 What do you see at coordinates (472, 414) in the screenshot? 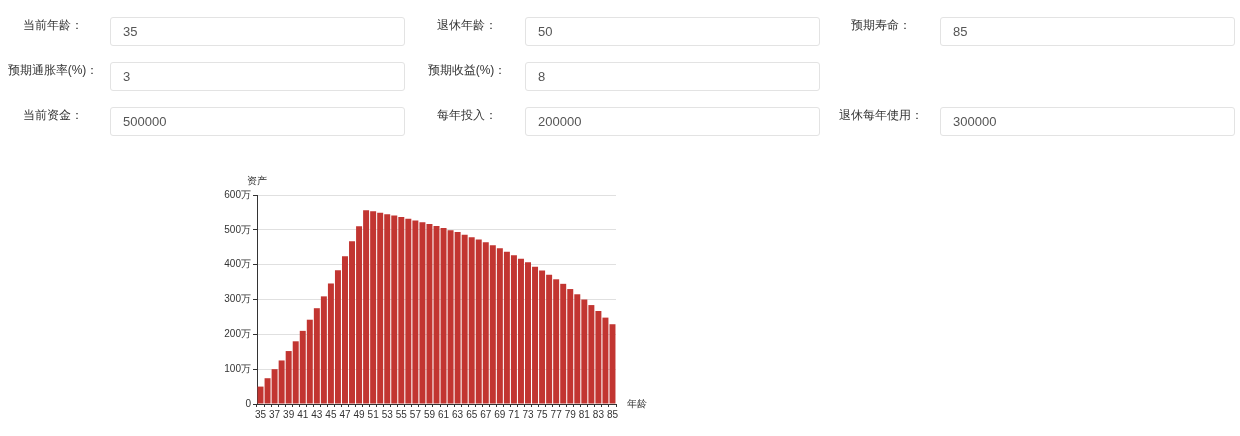
I see `x-tick-label: 65` at bounding box center [472, 414].